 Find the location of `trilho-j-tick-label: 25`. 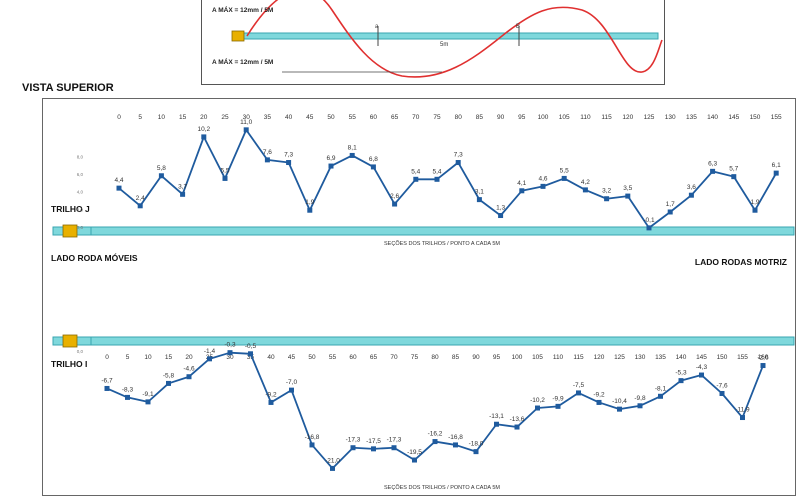

trilho-j-tick-label: 25 is located at coordinates (225, 117).